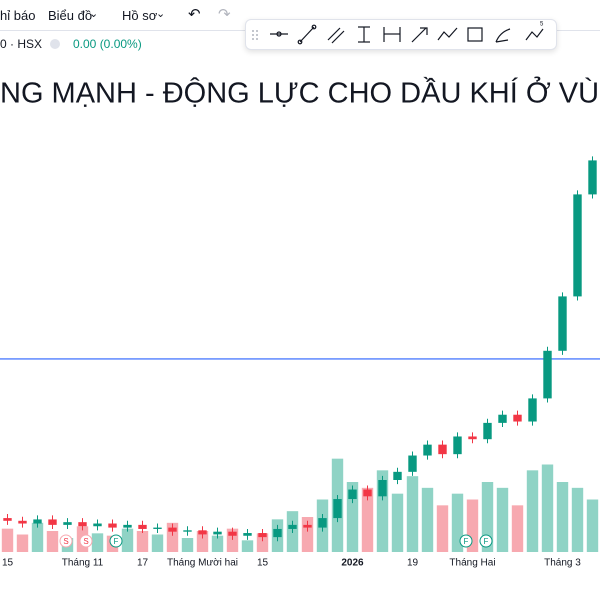  I want to click on redo-button: ↷, so click(224, 14).